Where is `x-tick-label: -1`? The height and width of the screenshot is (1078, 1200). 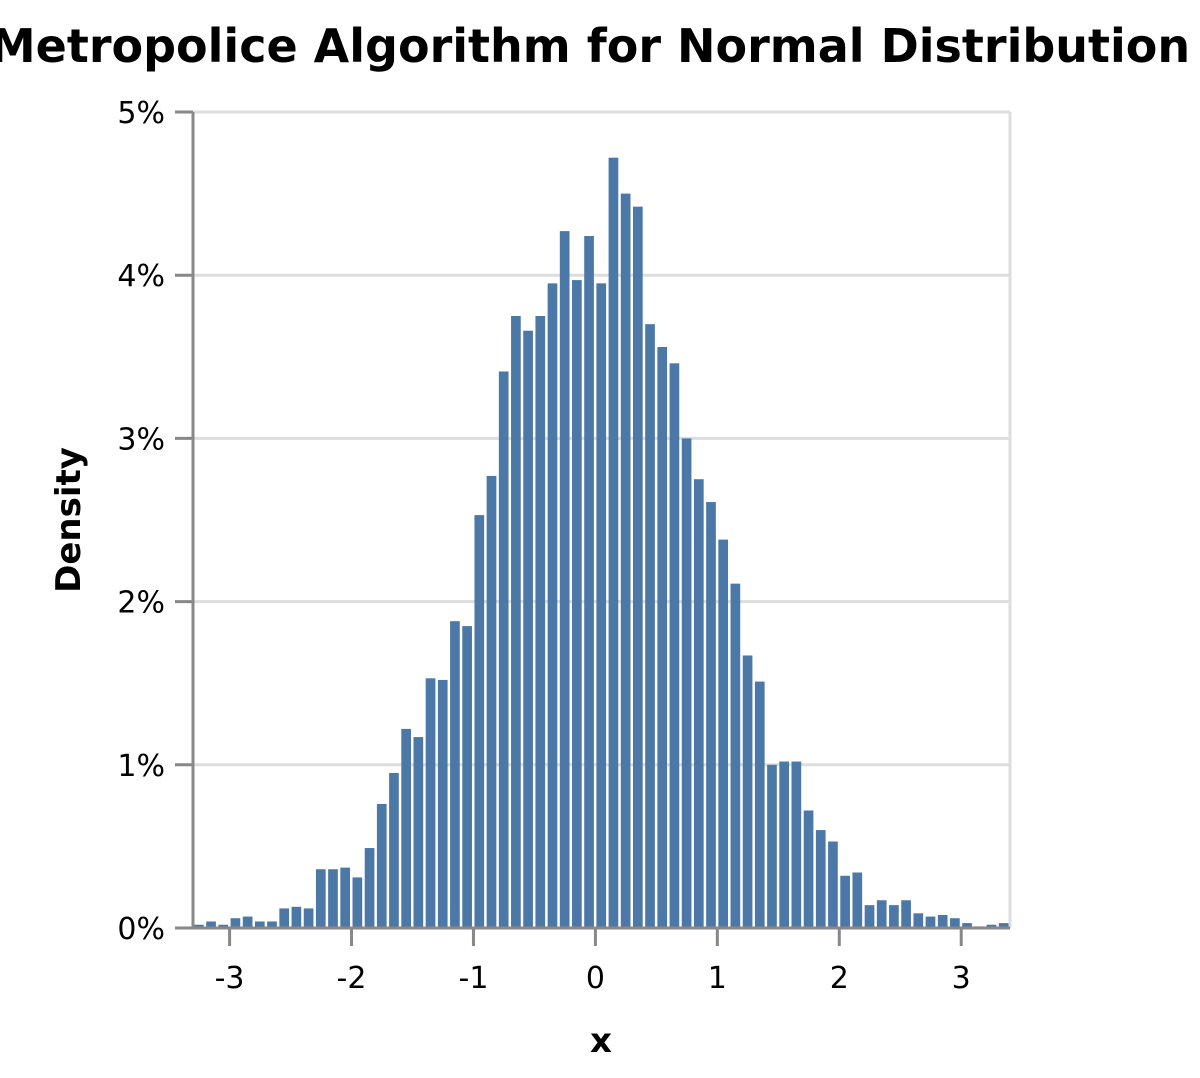 x-tick-label: -1 is located at coordinates (474, 978).